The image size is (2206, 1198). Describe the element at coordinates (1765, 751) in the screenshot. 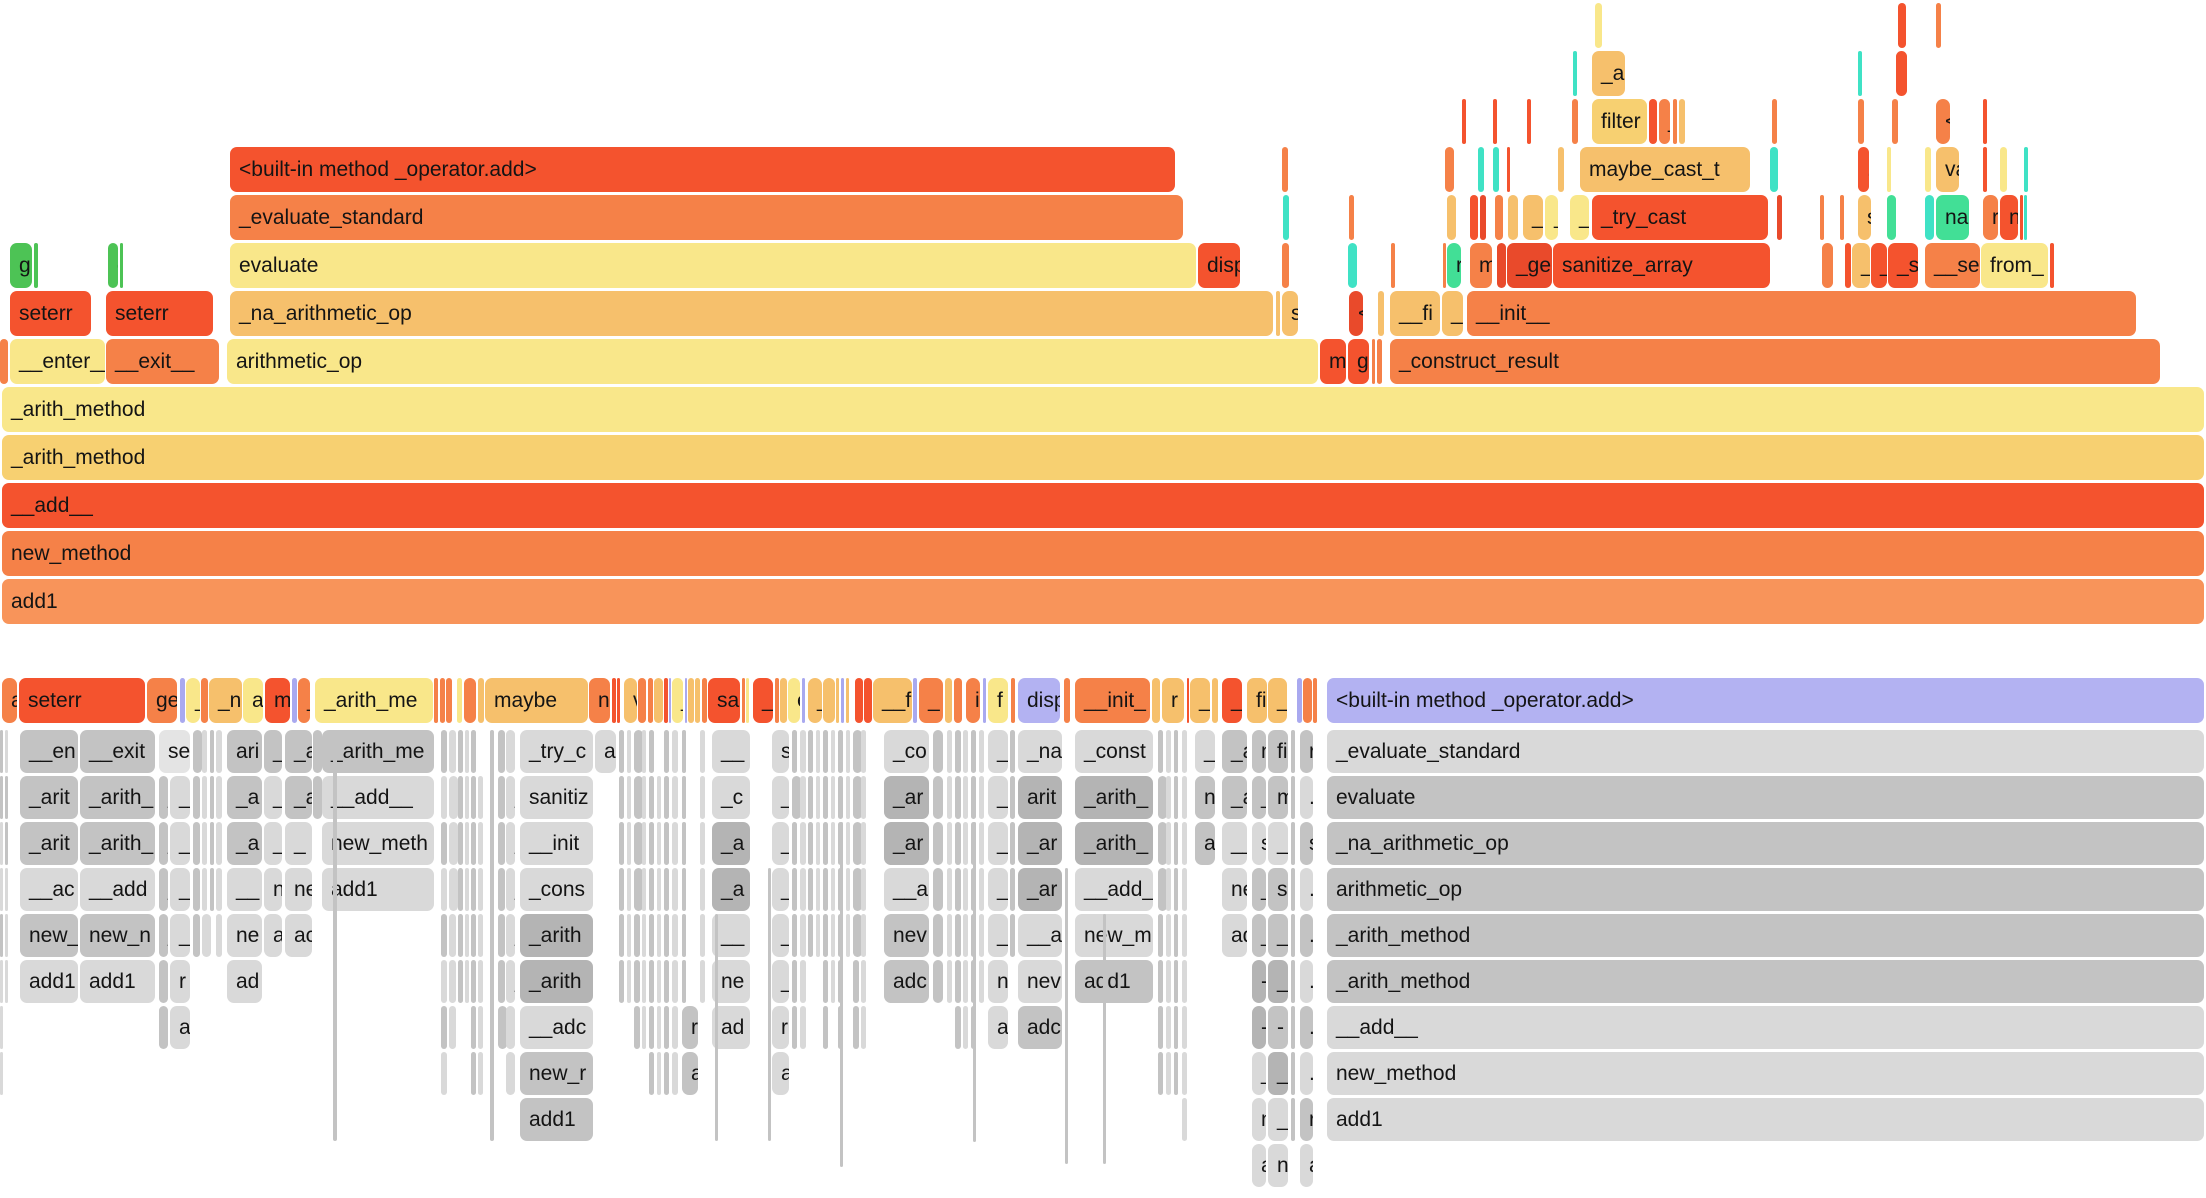

I see `frame-_evaluate_standard: _evaluate_standard` at that location.